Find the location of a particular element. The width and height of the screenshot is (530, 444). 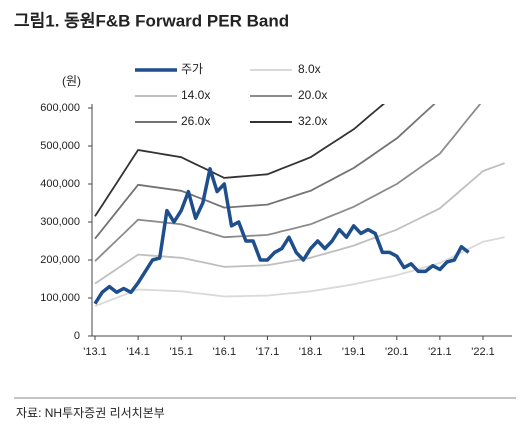

legend-label: 14.0x is located at coordinates (195, 95).